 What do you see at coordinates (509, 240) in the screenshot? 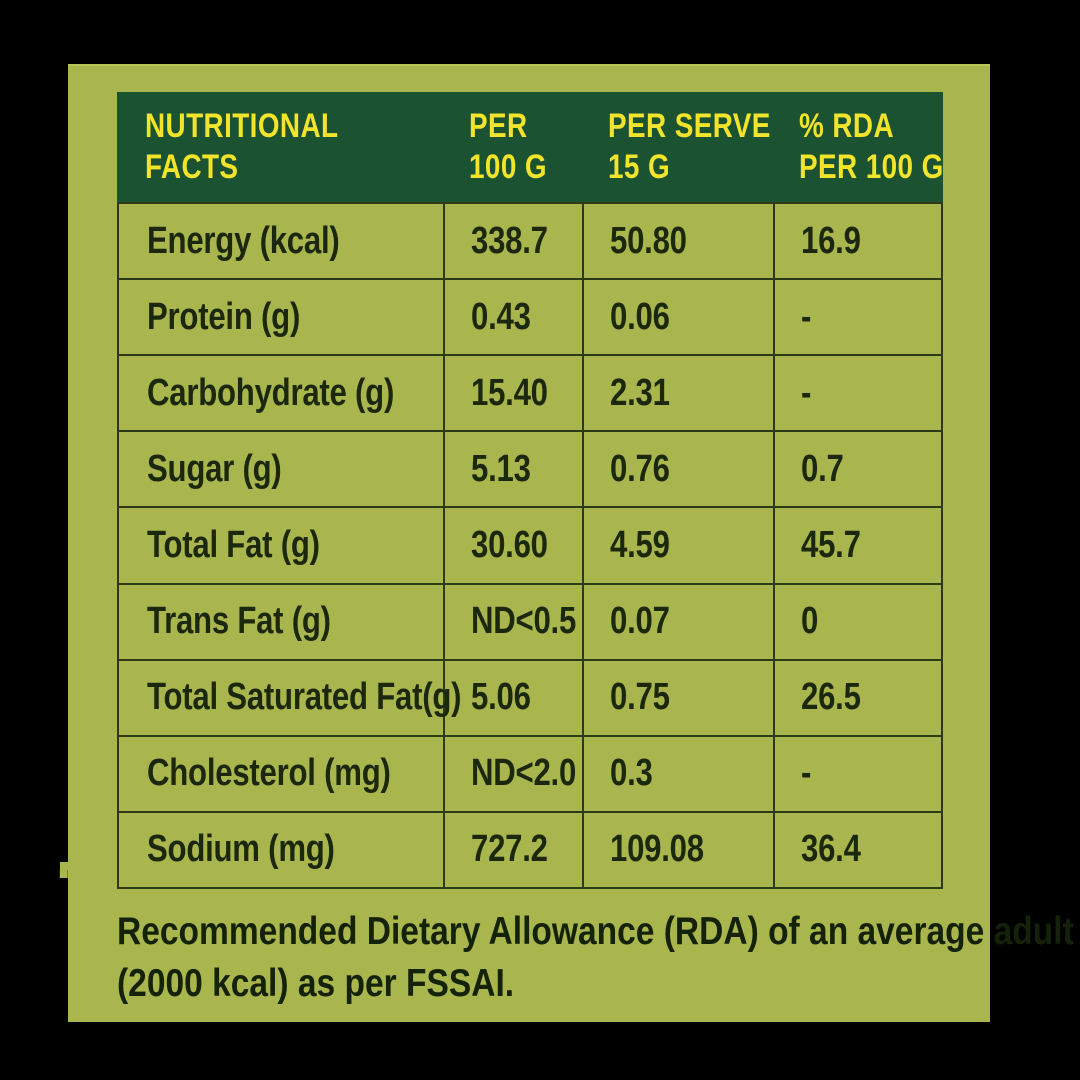
I see `per-100g-value: 338.7` at bounding box center [509, 240].